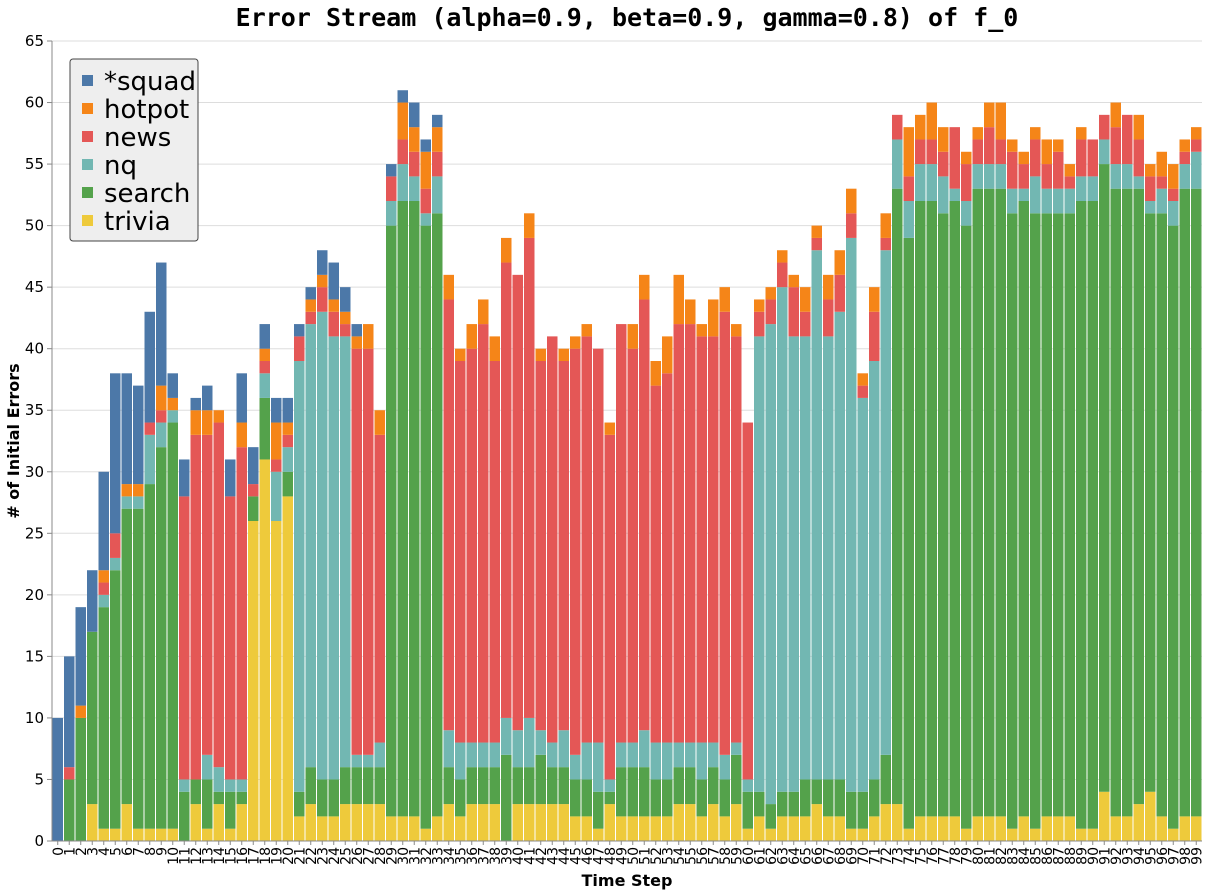 The height and width of the screenshot is (894, 1209). I want to click on x-tick-label: 11, so click(185, 856).